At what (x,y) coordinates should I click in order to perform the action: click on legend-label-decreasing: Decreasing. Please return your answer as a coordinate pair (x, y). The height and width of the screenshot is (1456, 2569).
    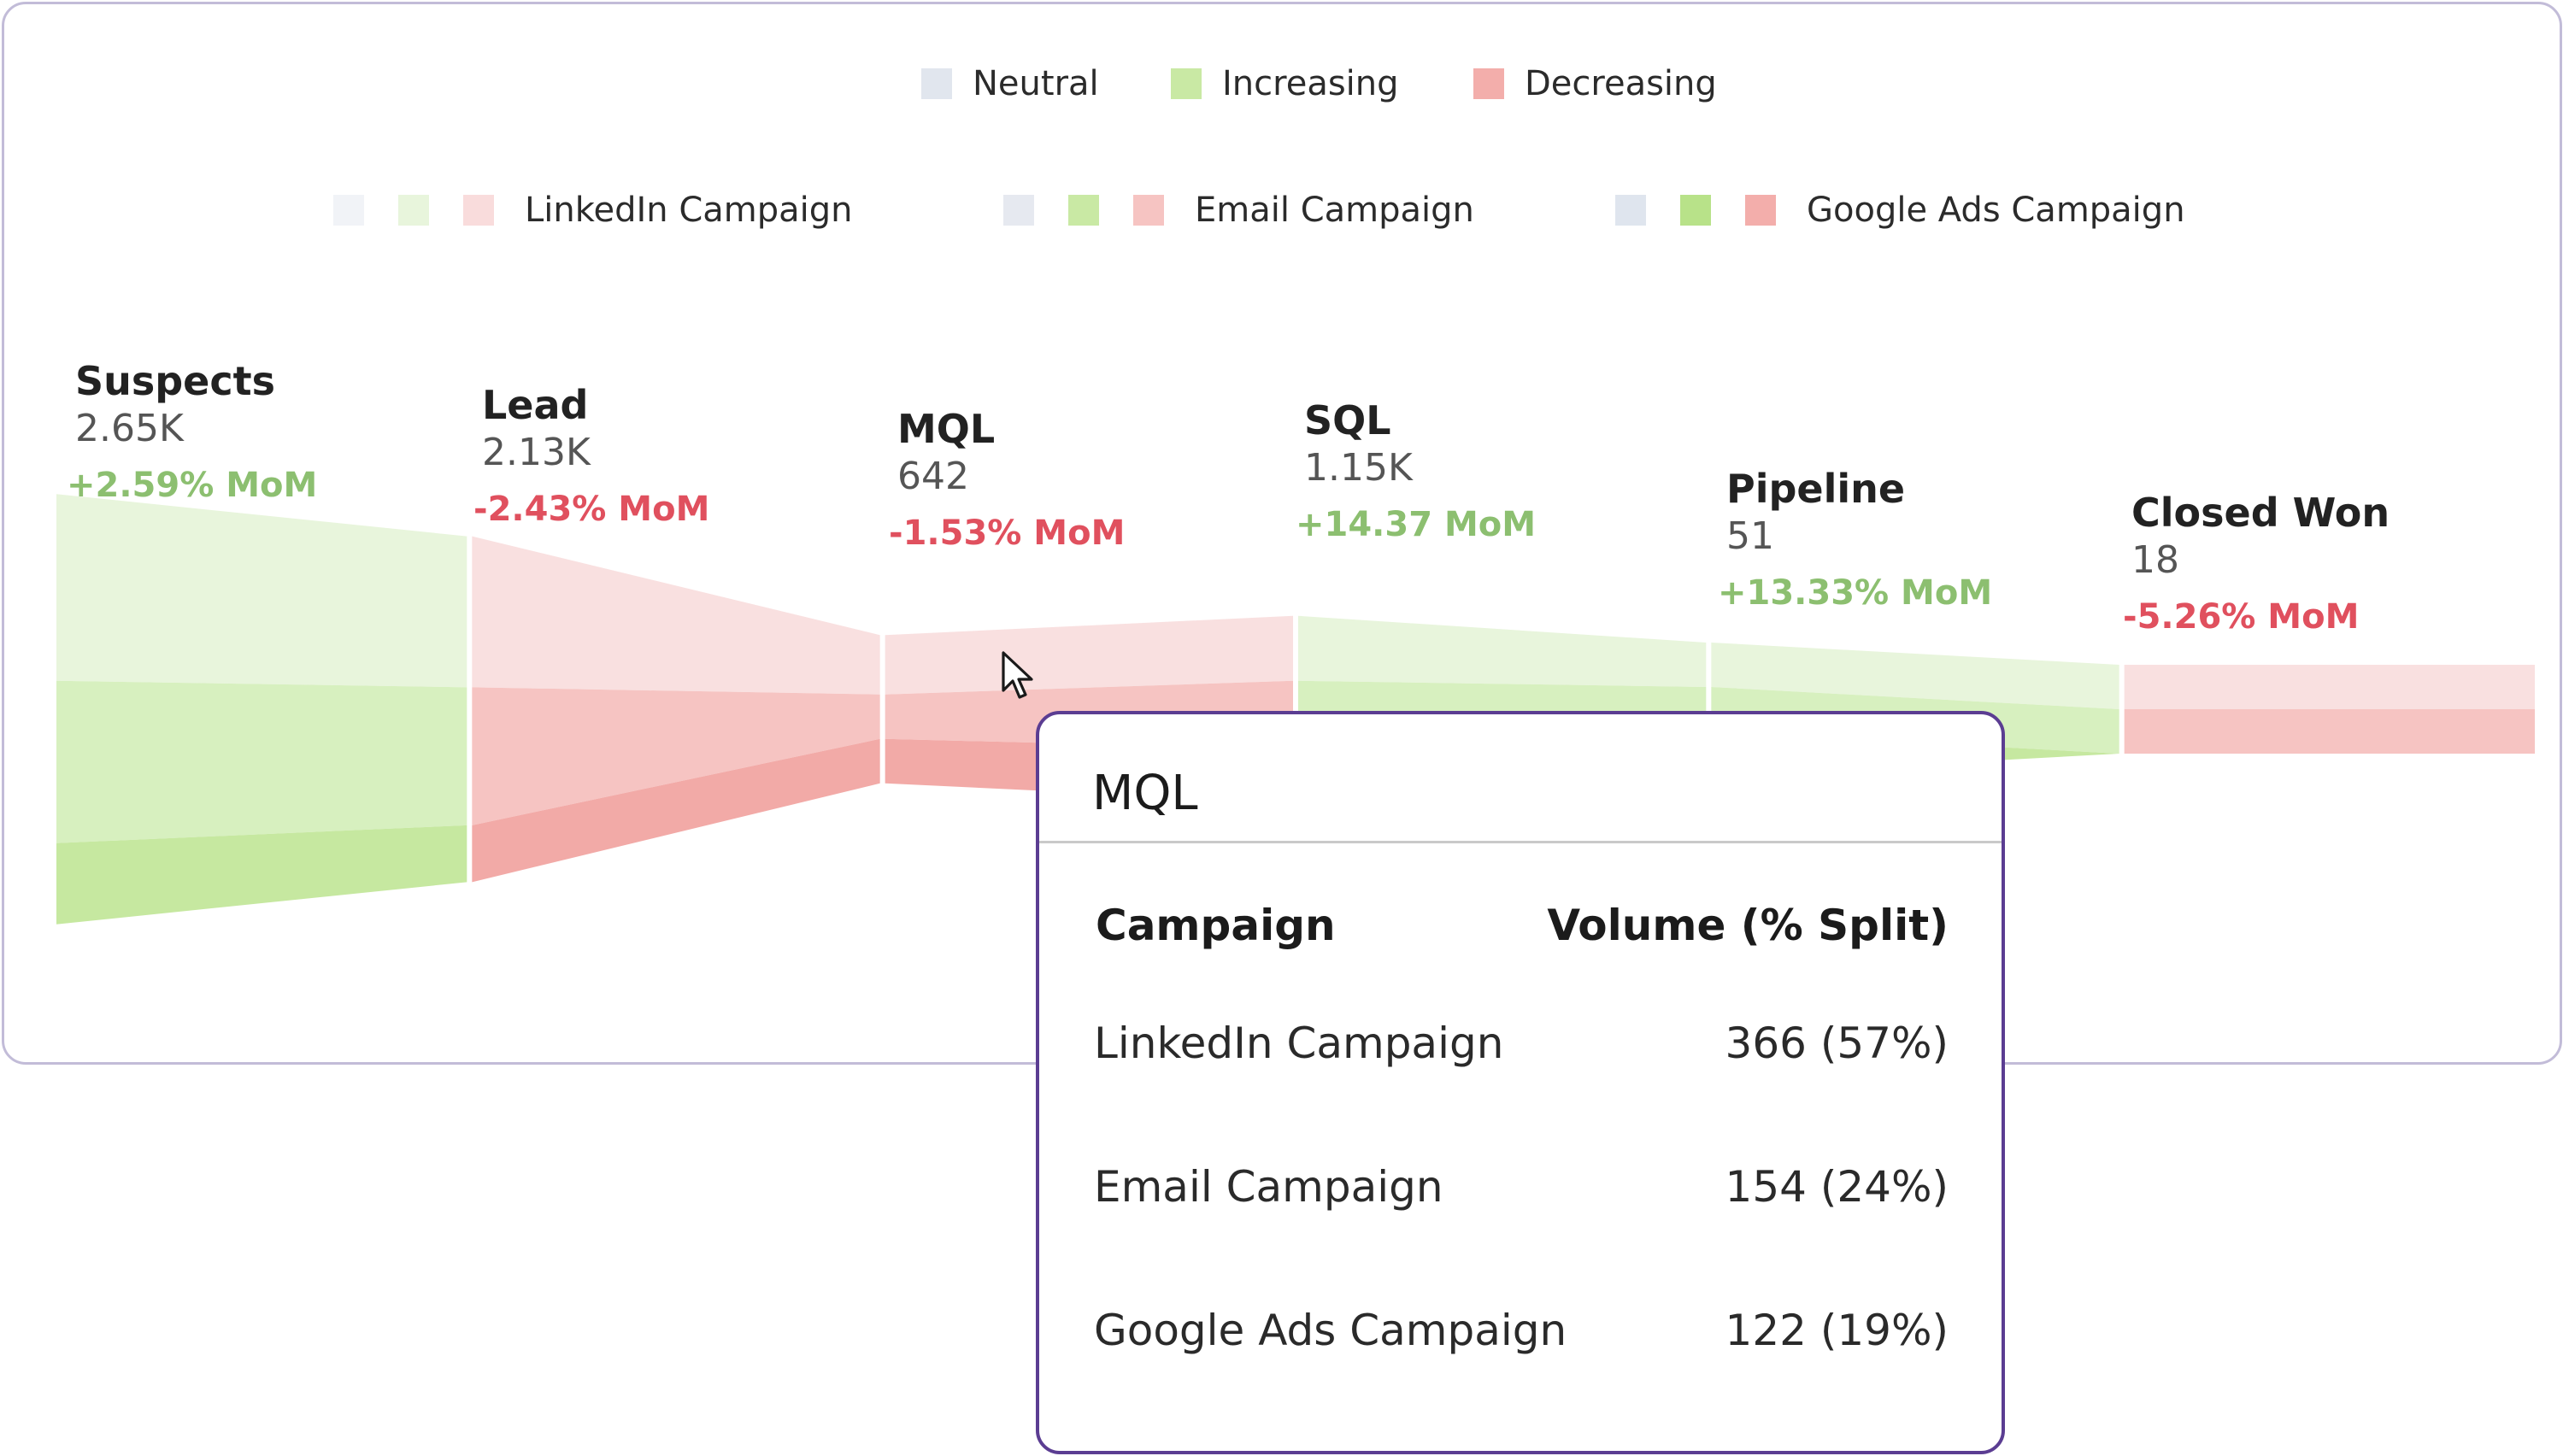
    Looking at the image, I should click on (1621, 83).